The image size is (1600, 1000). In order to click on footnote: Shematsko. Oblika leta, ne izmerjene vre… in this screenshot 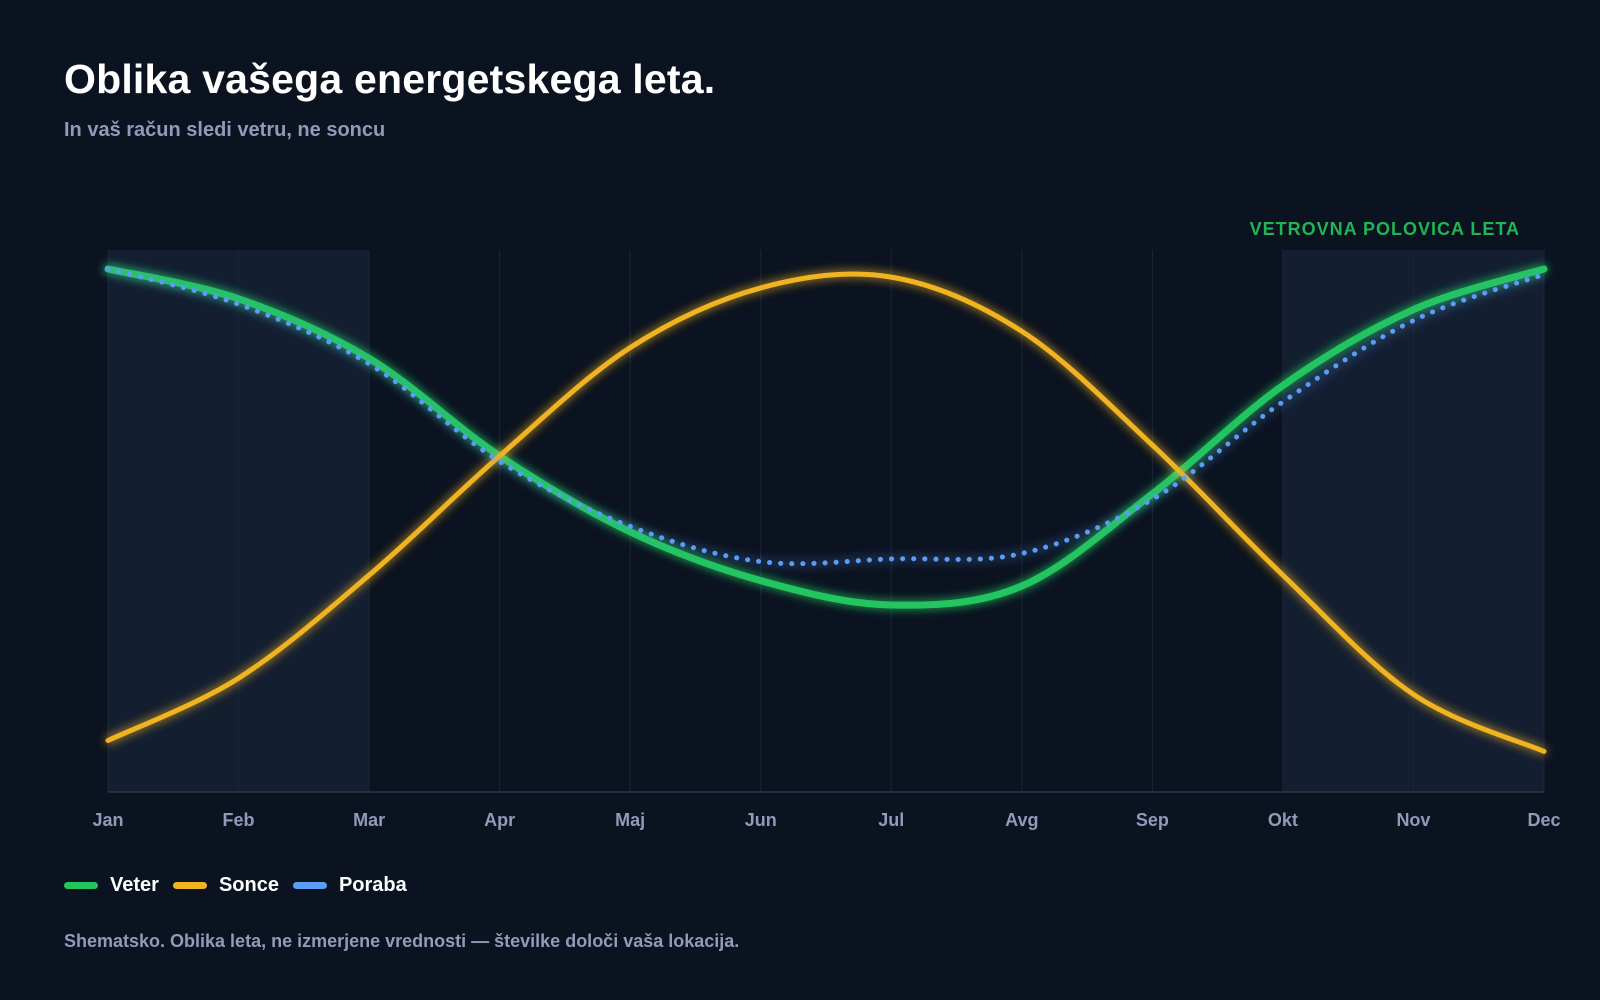, I will do `click(402, 941)`.